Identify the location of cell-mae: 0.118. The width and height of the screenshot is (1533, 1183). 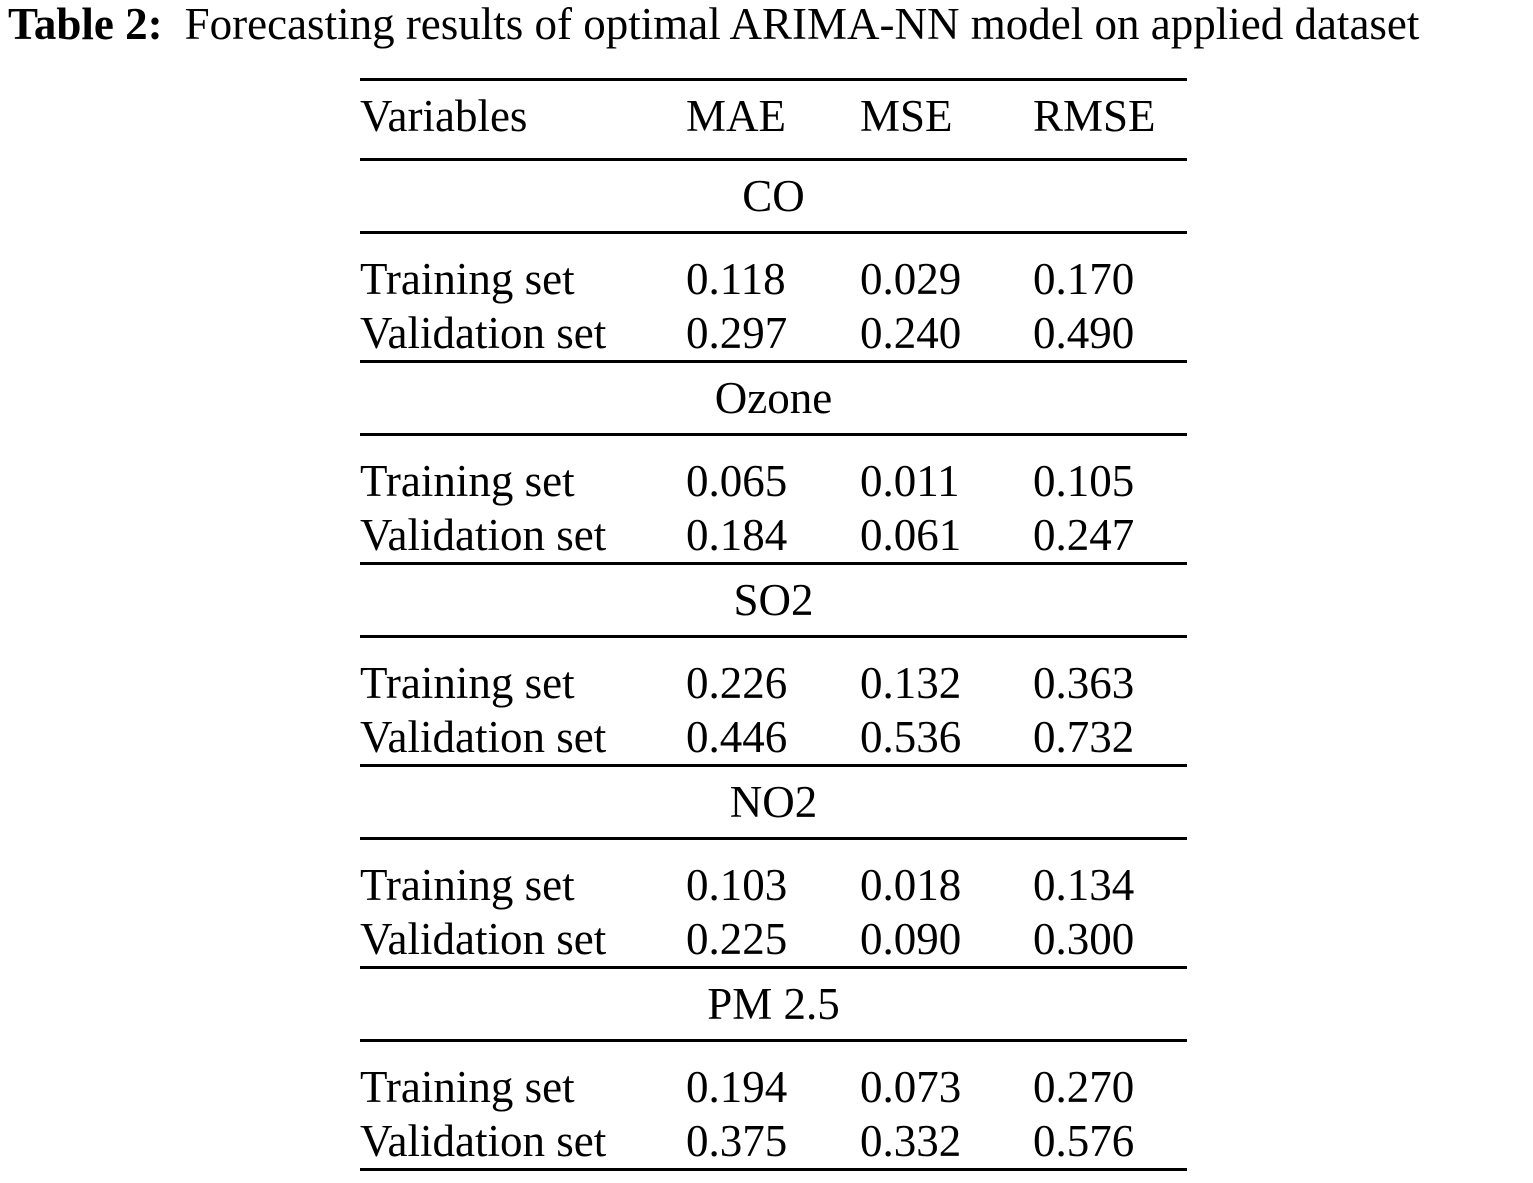
(736, 279).